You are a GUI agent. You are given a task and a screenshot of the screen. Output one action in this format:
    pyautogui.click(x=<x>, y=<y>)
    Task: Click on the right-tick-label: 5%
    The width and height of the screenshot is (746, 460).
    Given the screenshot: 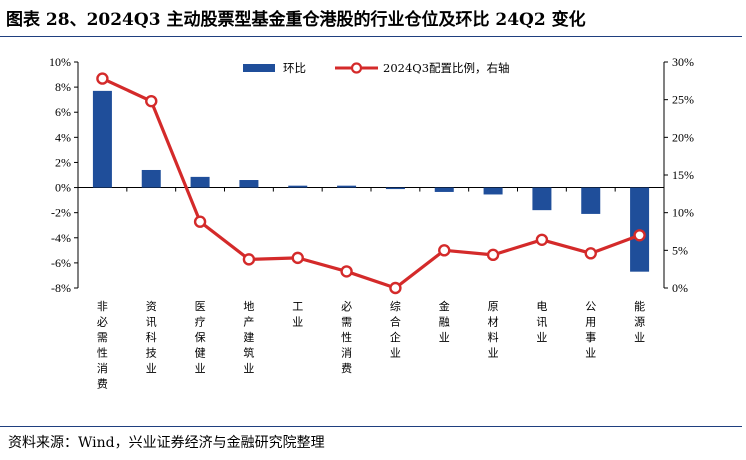 What is the action you would take?
    pyautogui.click(x=680, y=250)
    